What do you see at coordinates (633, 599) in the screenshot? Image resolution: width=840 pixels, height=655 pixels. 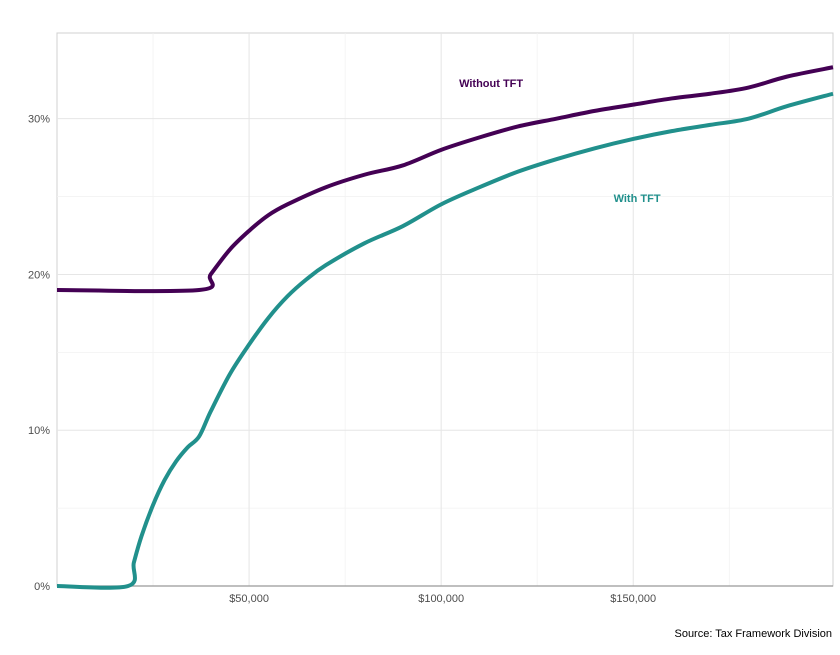 I see `x-tick-label: $150,000` at bounding box center [633, 599].